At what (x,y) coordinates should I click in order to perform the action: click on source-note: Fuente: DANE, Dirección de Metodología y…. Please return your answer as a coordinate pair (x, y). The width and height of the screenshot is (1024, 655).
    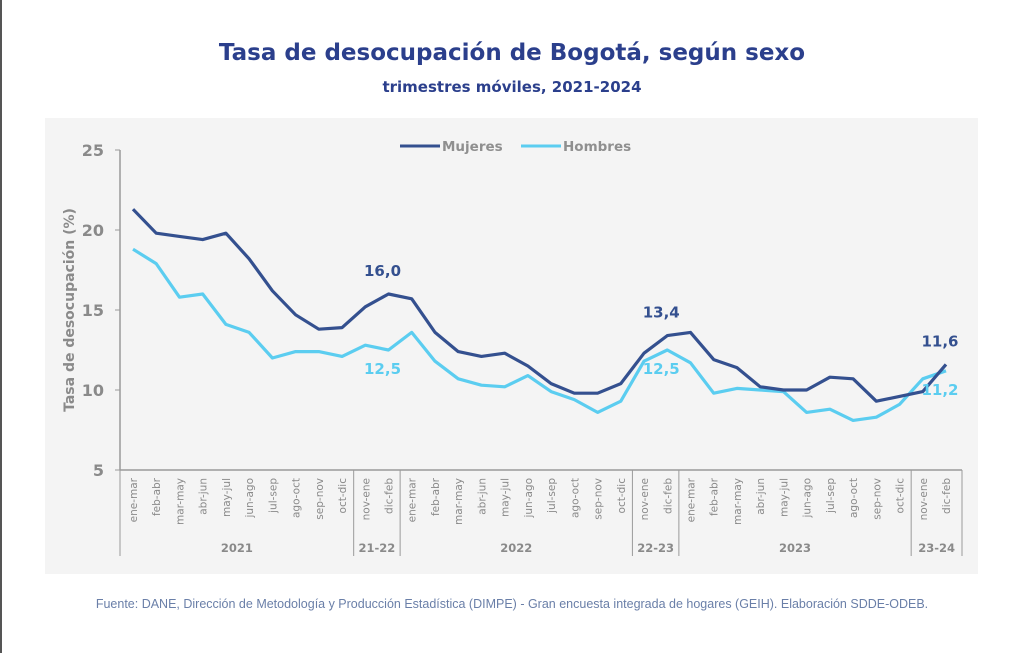
    Looking at the image, I should click on (512, 604).